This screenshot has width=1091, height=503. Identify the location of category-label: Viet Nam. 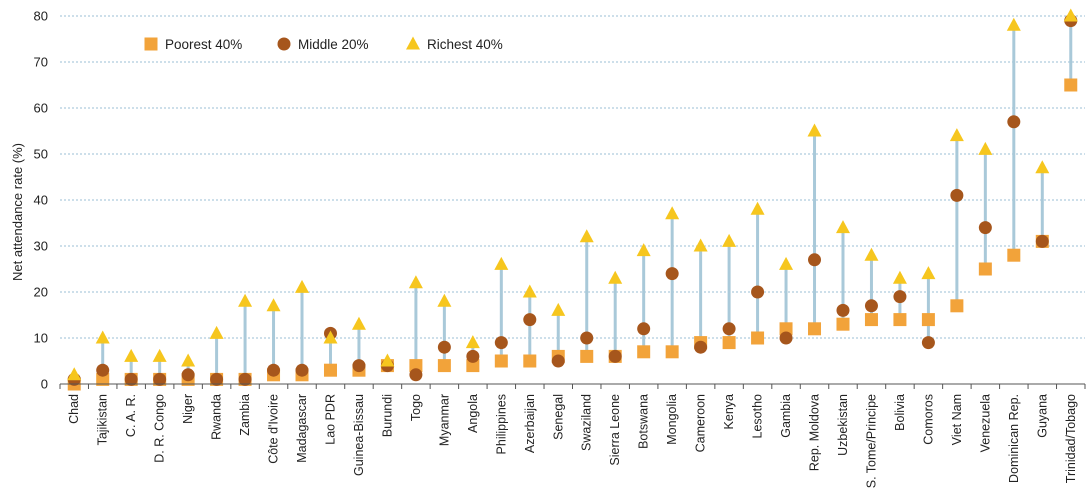
(957, 419).